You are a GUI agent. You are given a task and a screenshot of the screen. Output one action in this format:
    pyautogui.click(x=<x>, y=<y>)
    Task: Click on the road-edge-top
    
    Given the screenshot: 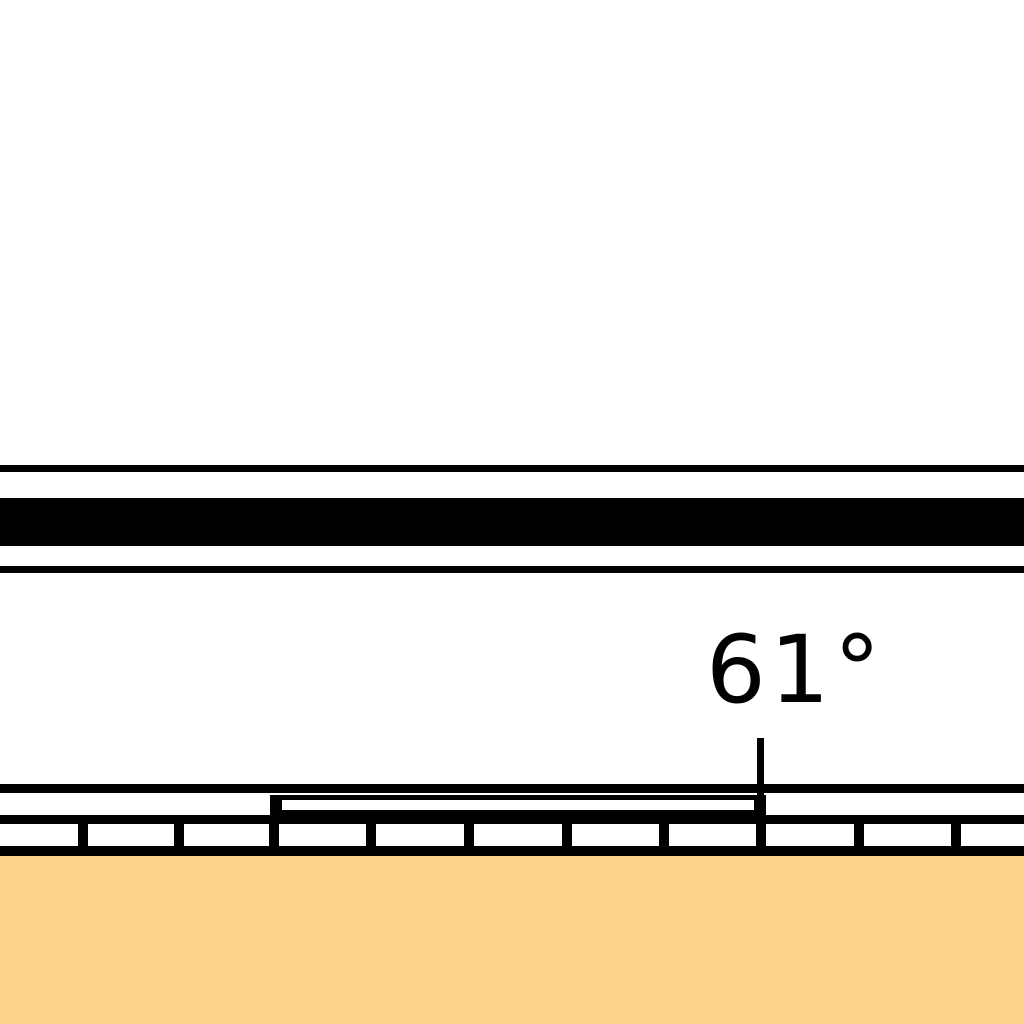 What is the action you would take?
    pyautogui.click(x=512, y=468)
    